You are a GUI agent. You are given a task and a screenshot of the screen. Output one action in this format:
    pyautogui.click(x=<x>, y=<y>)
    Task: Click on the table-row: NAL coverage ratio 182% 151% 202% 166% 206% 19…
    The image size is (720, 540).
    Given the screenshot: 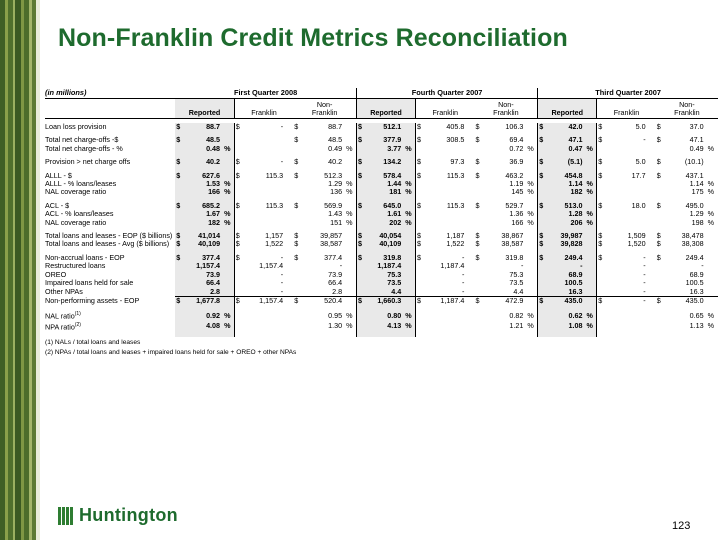 What is the action you would take?
    pyautogui.click(x=381, y=223)
    